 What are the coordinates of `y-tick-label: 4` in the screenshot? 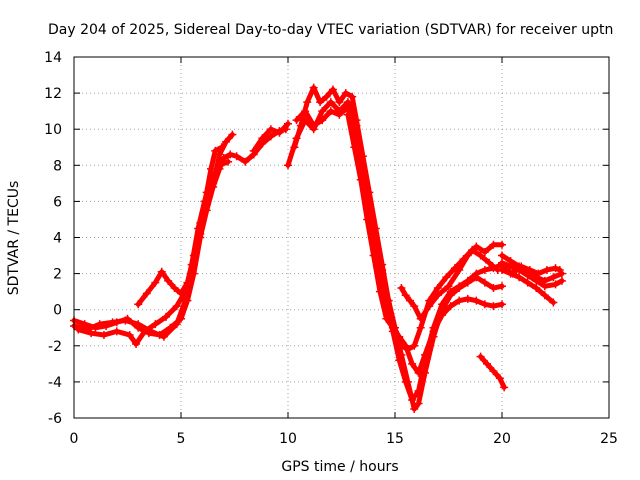 It's located at (57, 239).